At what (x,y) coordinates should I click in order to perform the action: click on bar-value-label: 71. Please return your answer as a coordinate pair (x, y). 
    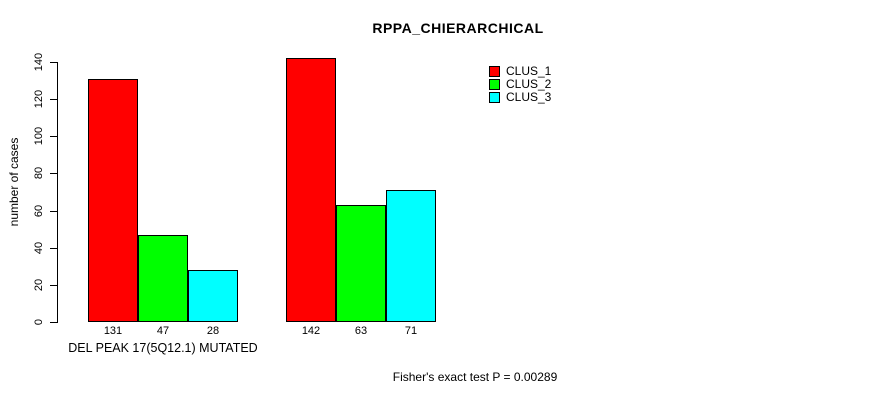
    Looking at the image, I should click on (411, 331).